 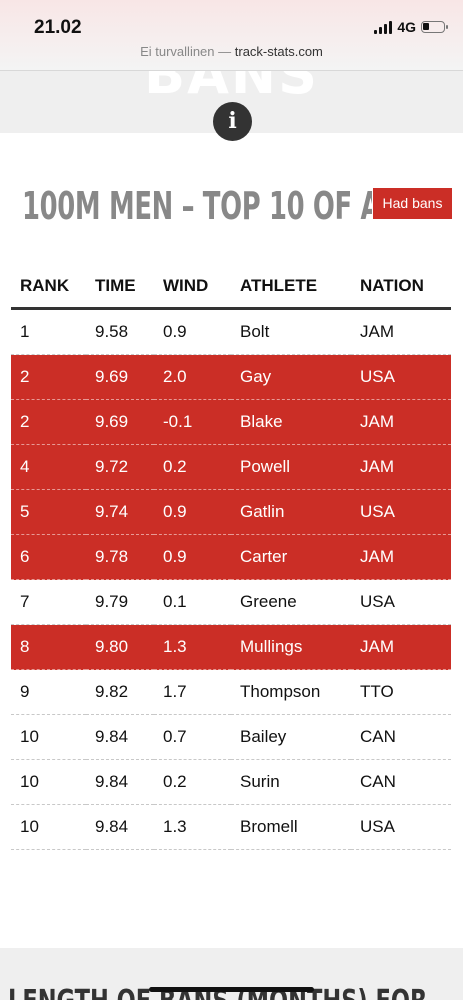 I want to click on cell-athlete: Gatlin, so click(x=291, y=512).